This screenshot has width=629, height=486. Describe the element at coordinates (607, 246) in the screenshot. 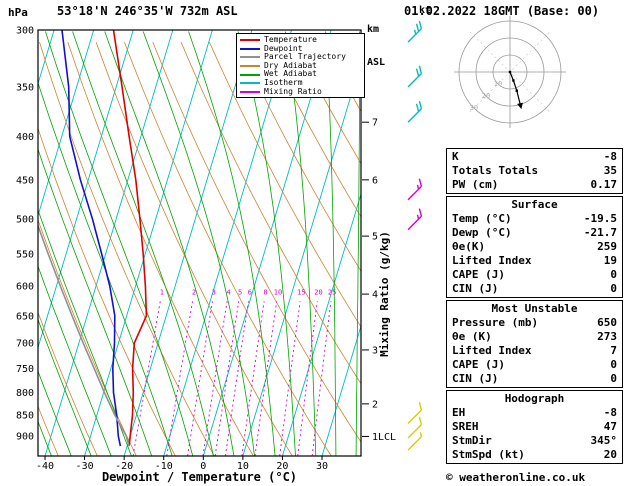

I see `stats-value: 259` at that location.